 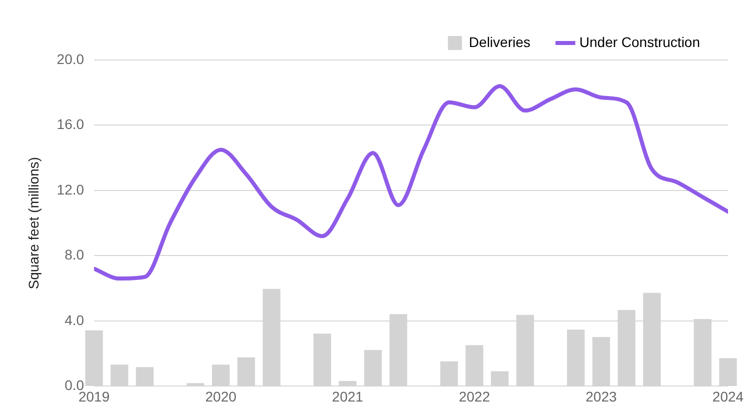 What do you see at coordinates (639, 42) in the screenshot?
I see `legend-label: Under Construction` at bounding box center [639, 42].